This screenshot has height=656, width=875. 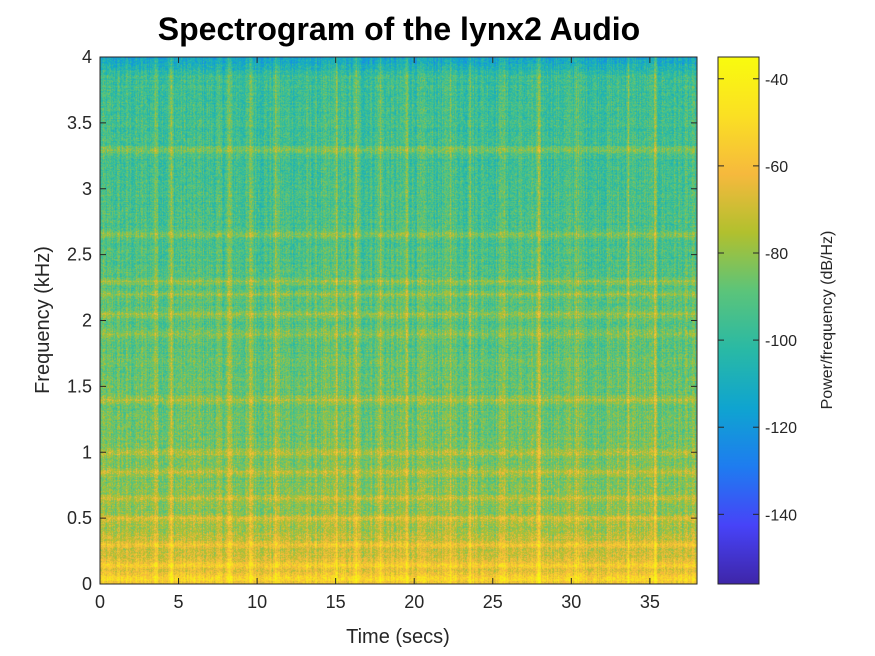 I want to click on colorbar-tick-label: -40, so click(x=776, y=80).